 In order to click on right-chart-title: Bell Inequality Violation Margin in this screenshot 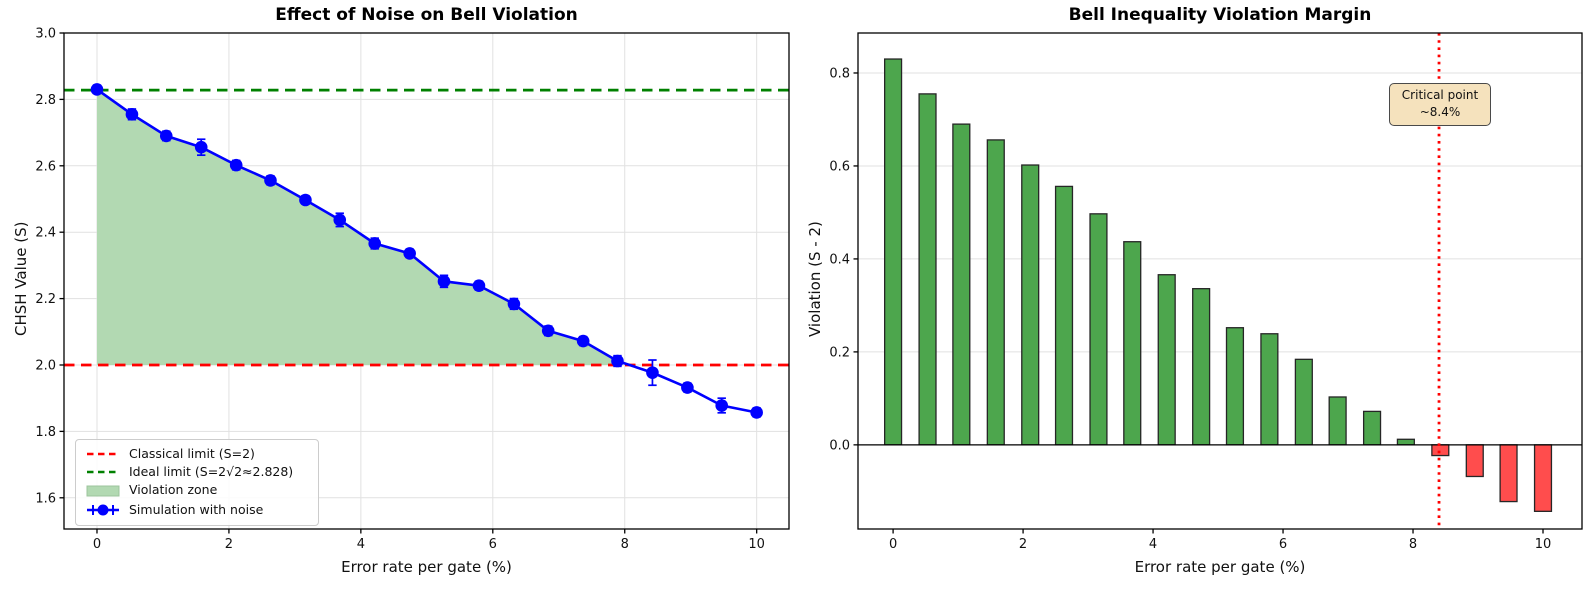, I will do `click(1220, 15)`.